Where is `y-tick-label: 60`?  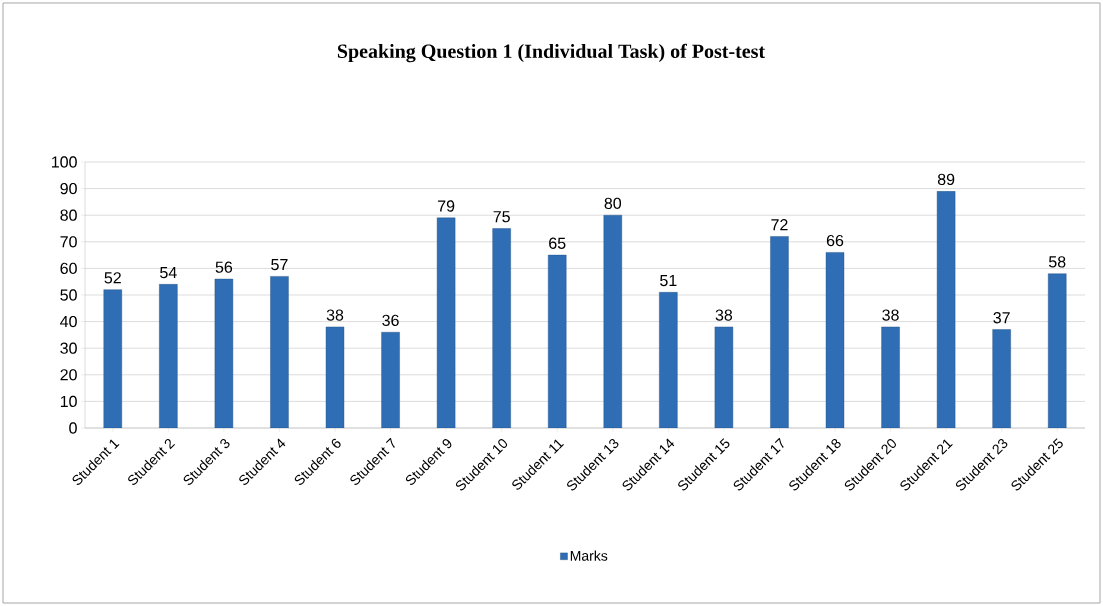 y-tick-label: 60 is located at coordinates (68, 268).